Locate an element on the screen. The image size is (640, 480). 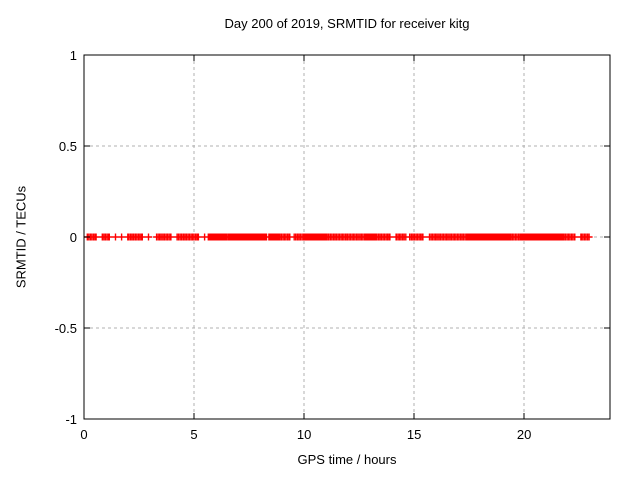
y-axis-label: SRMTID / TECUs is located at coordinates (21, 237).